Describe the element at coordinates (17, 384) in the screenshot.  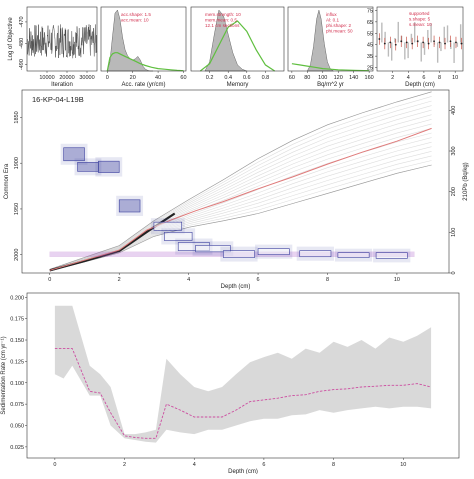
I see `y-tick-label: 0.100` at that location.